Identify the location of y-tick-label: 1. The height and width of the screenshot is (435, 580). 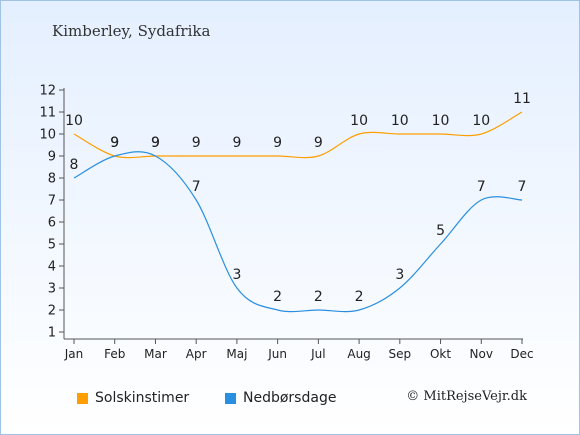
(52, 333).